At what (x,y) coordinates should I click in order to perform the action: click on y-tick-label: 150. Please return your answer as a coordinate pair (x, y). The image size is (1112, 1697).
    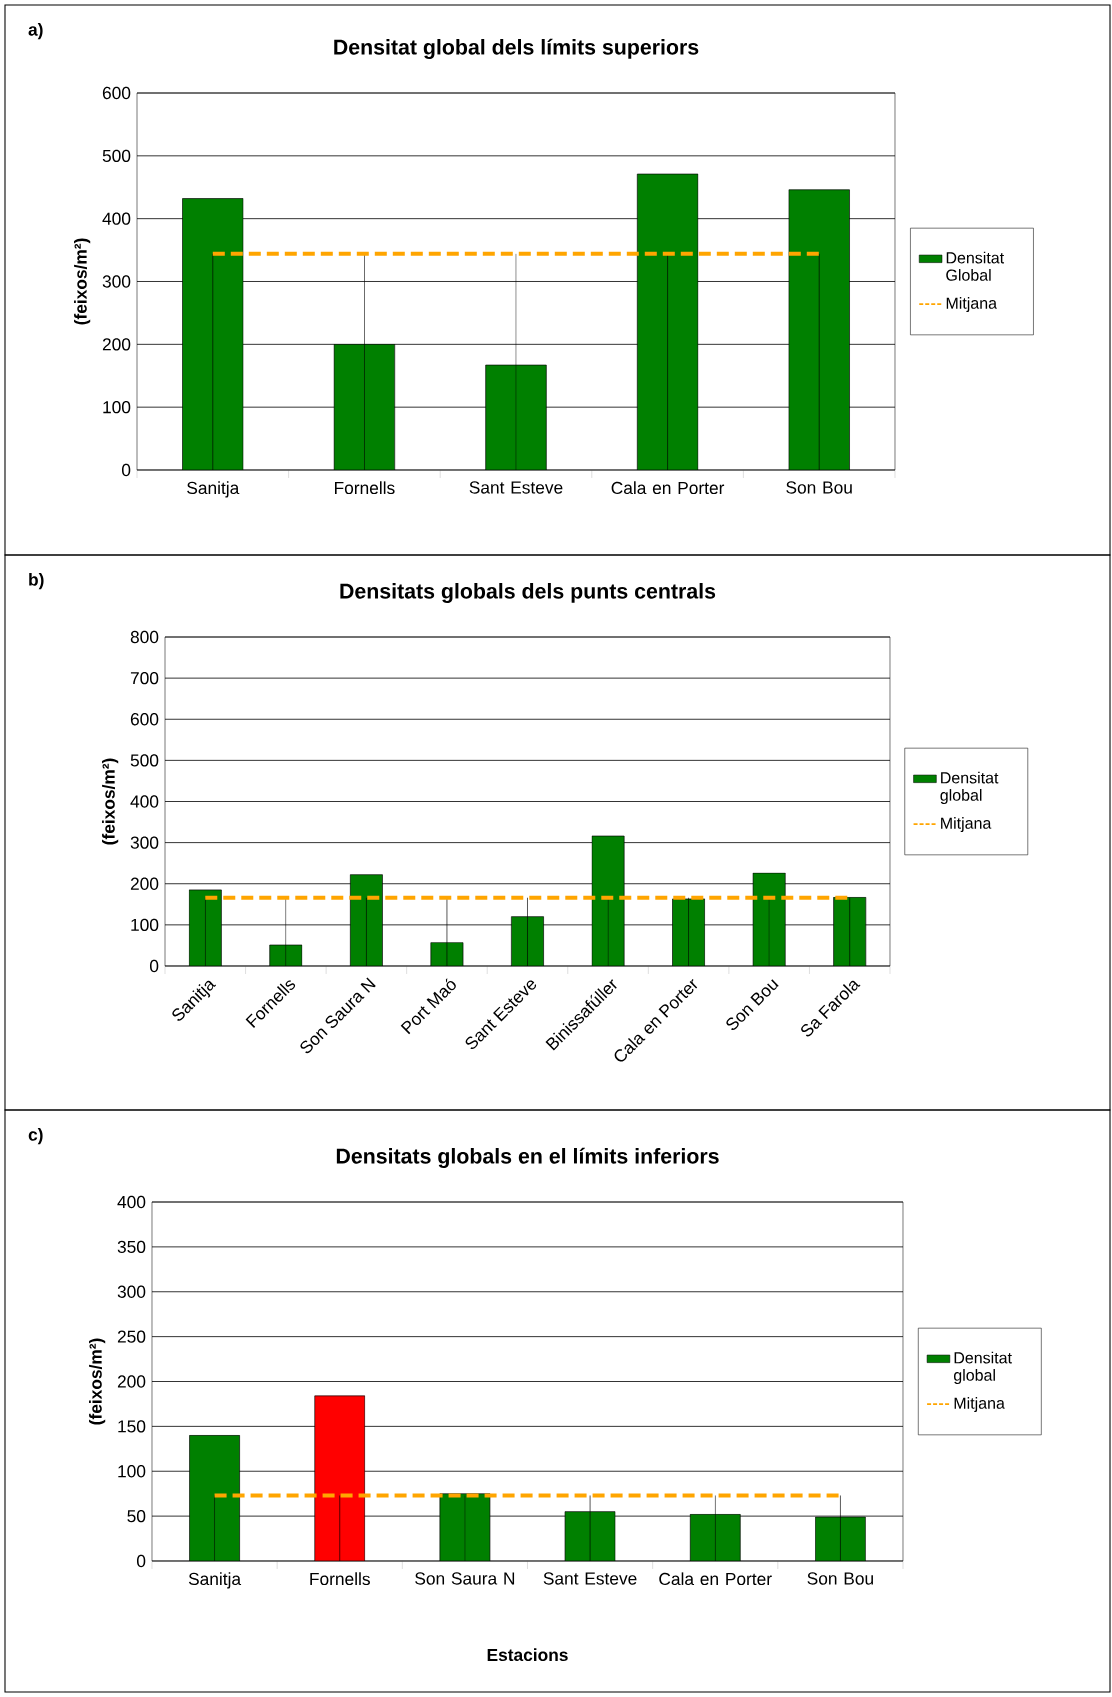
    Looking at the image, I should click on (132, 1426).